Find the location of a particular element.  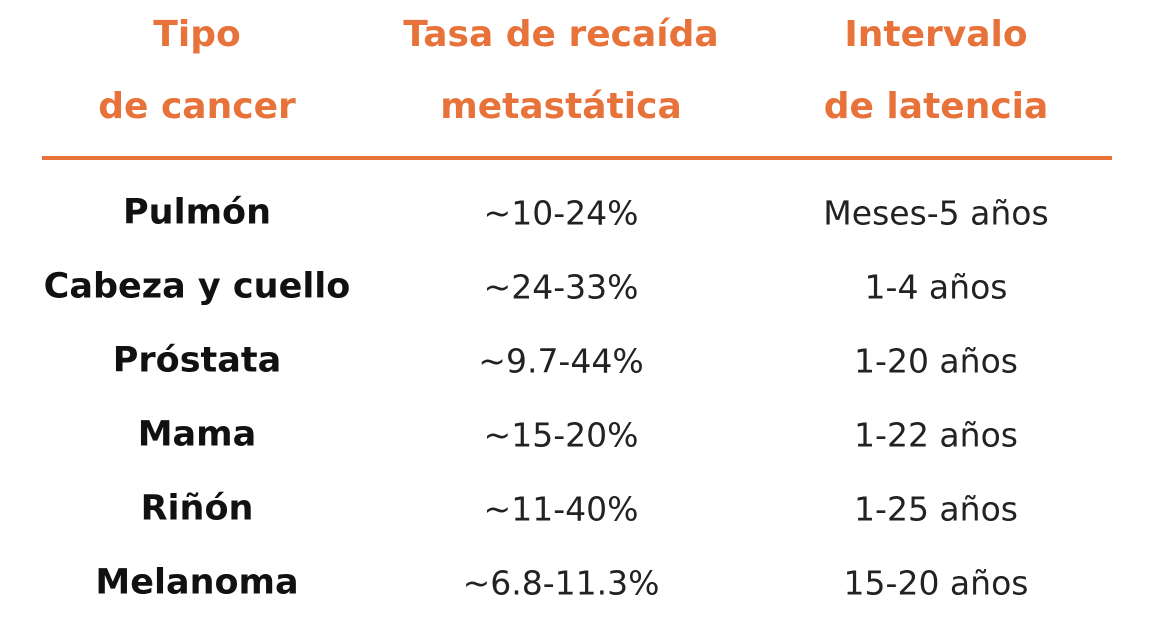

table-cell: ~11-40% is located at coordinates (561, 509).